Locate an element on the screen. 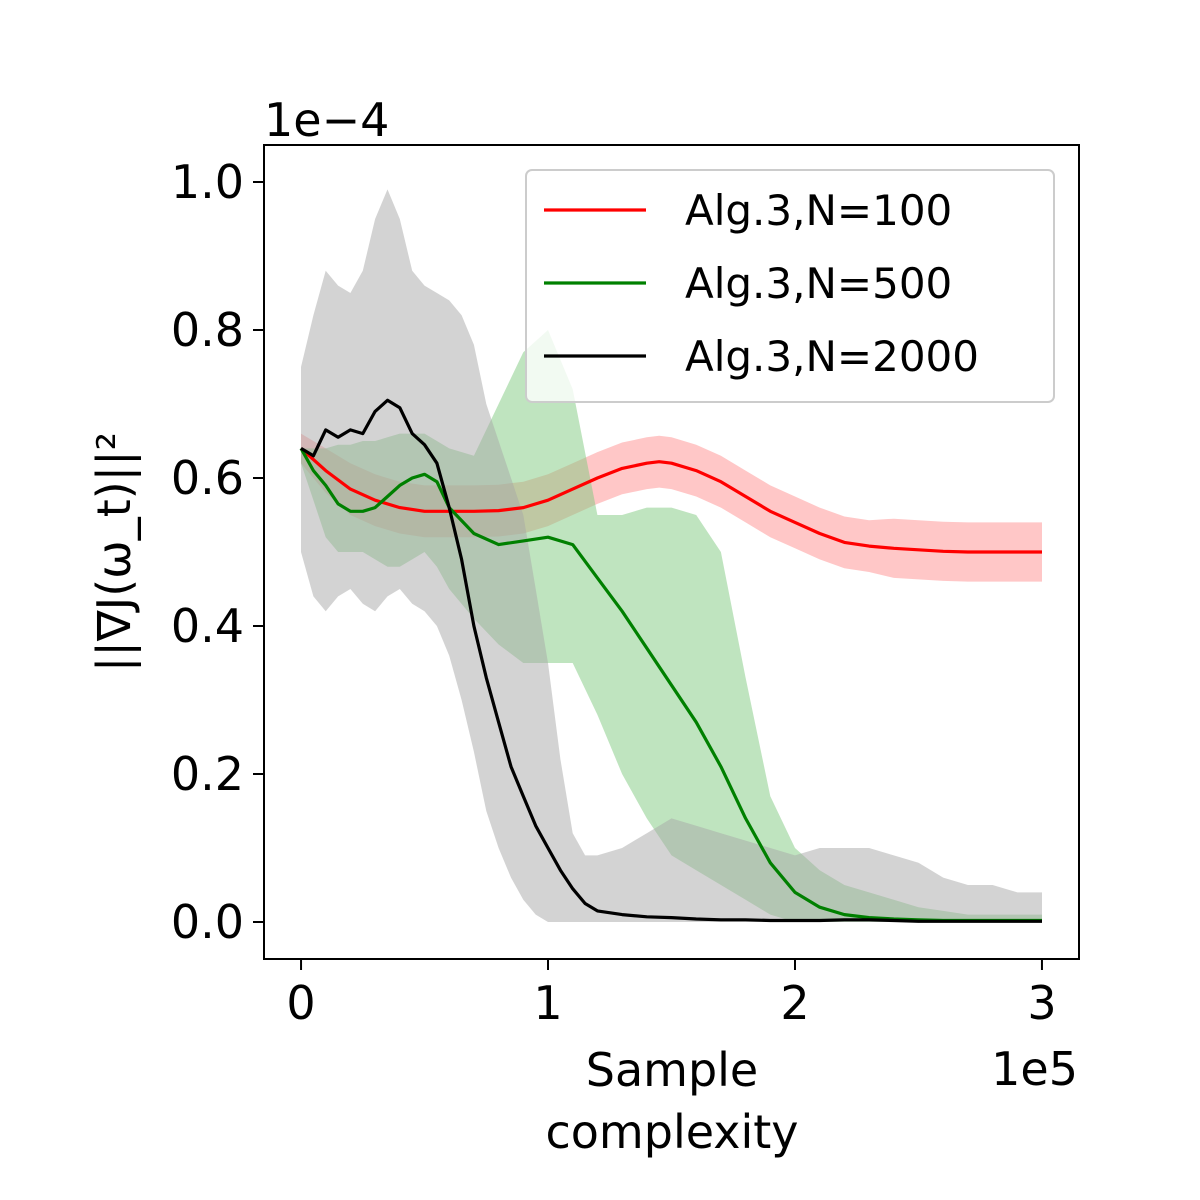  y-tick-label: 0.2 is located at coordinates (207, 774).